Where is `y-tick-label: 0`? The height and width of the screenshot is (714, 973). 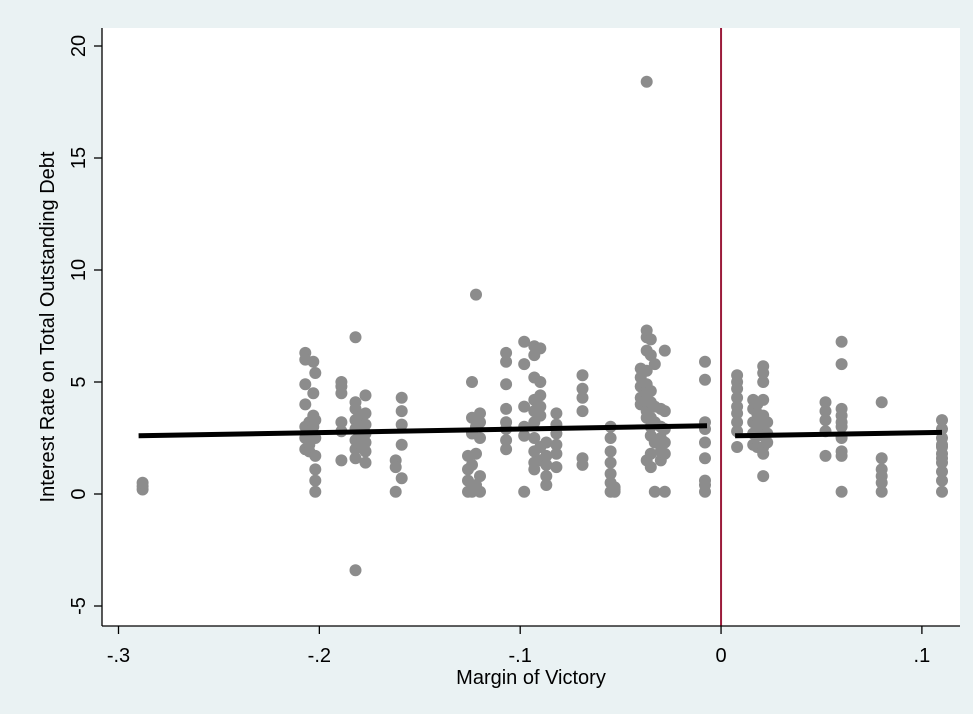
y-tick-label: 0 is located at coordinates (79, 493).